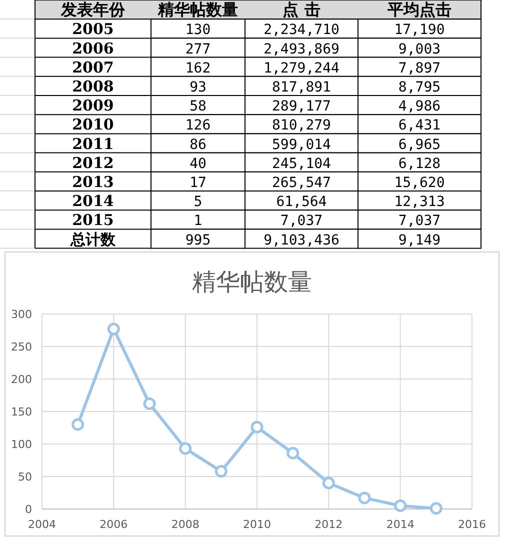  Describe the element at coordinates (21, 347) in the screenshot. I see `y-tick-label: 250` at that location.